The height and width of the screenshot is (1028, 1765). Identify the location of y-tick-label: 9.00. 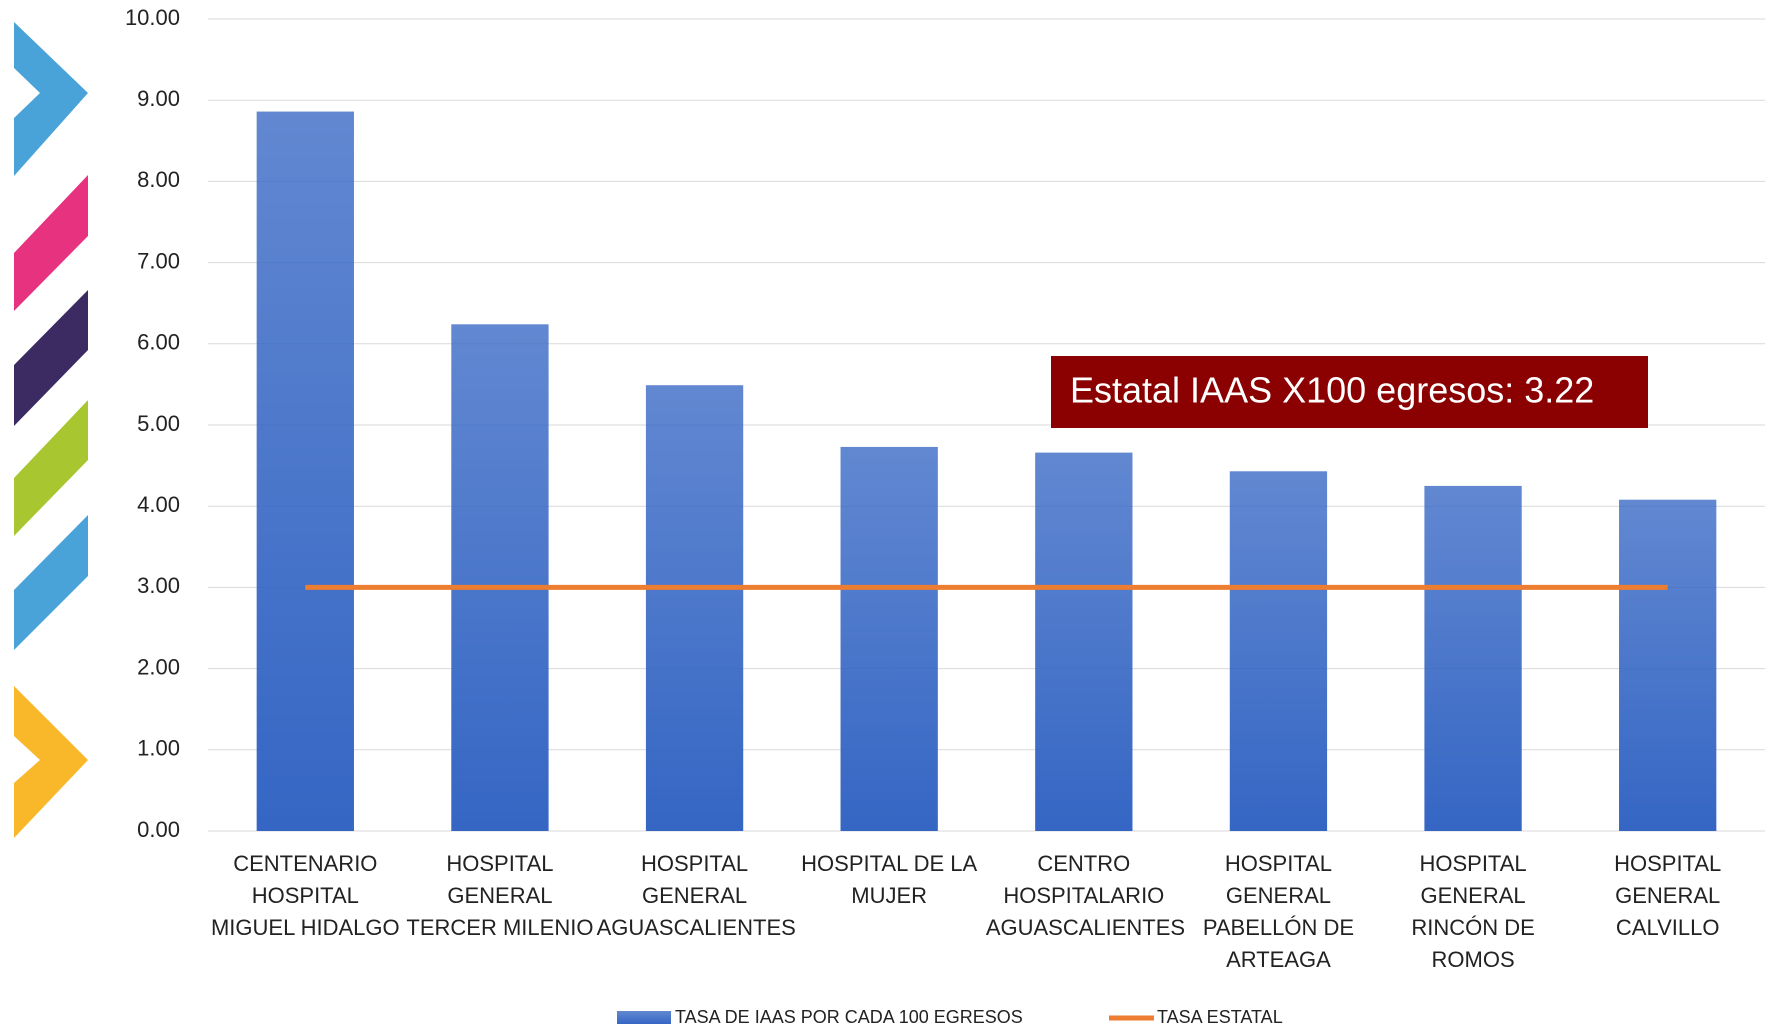
(158, 98).